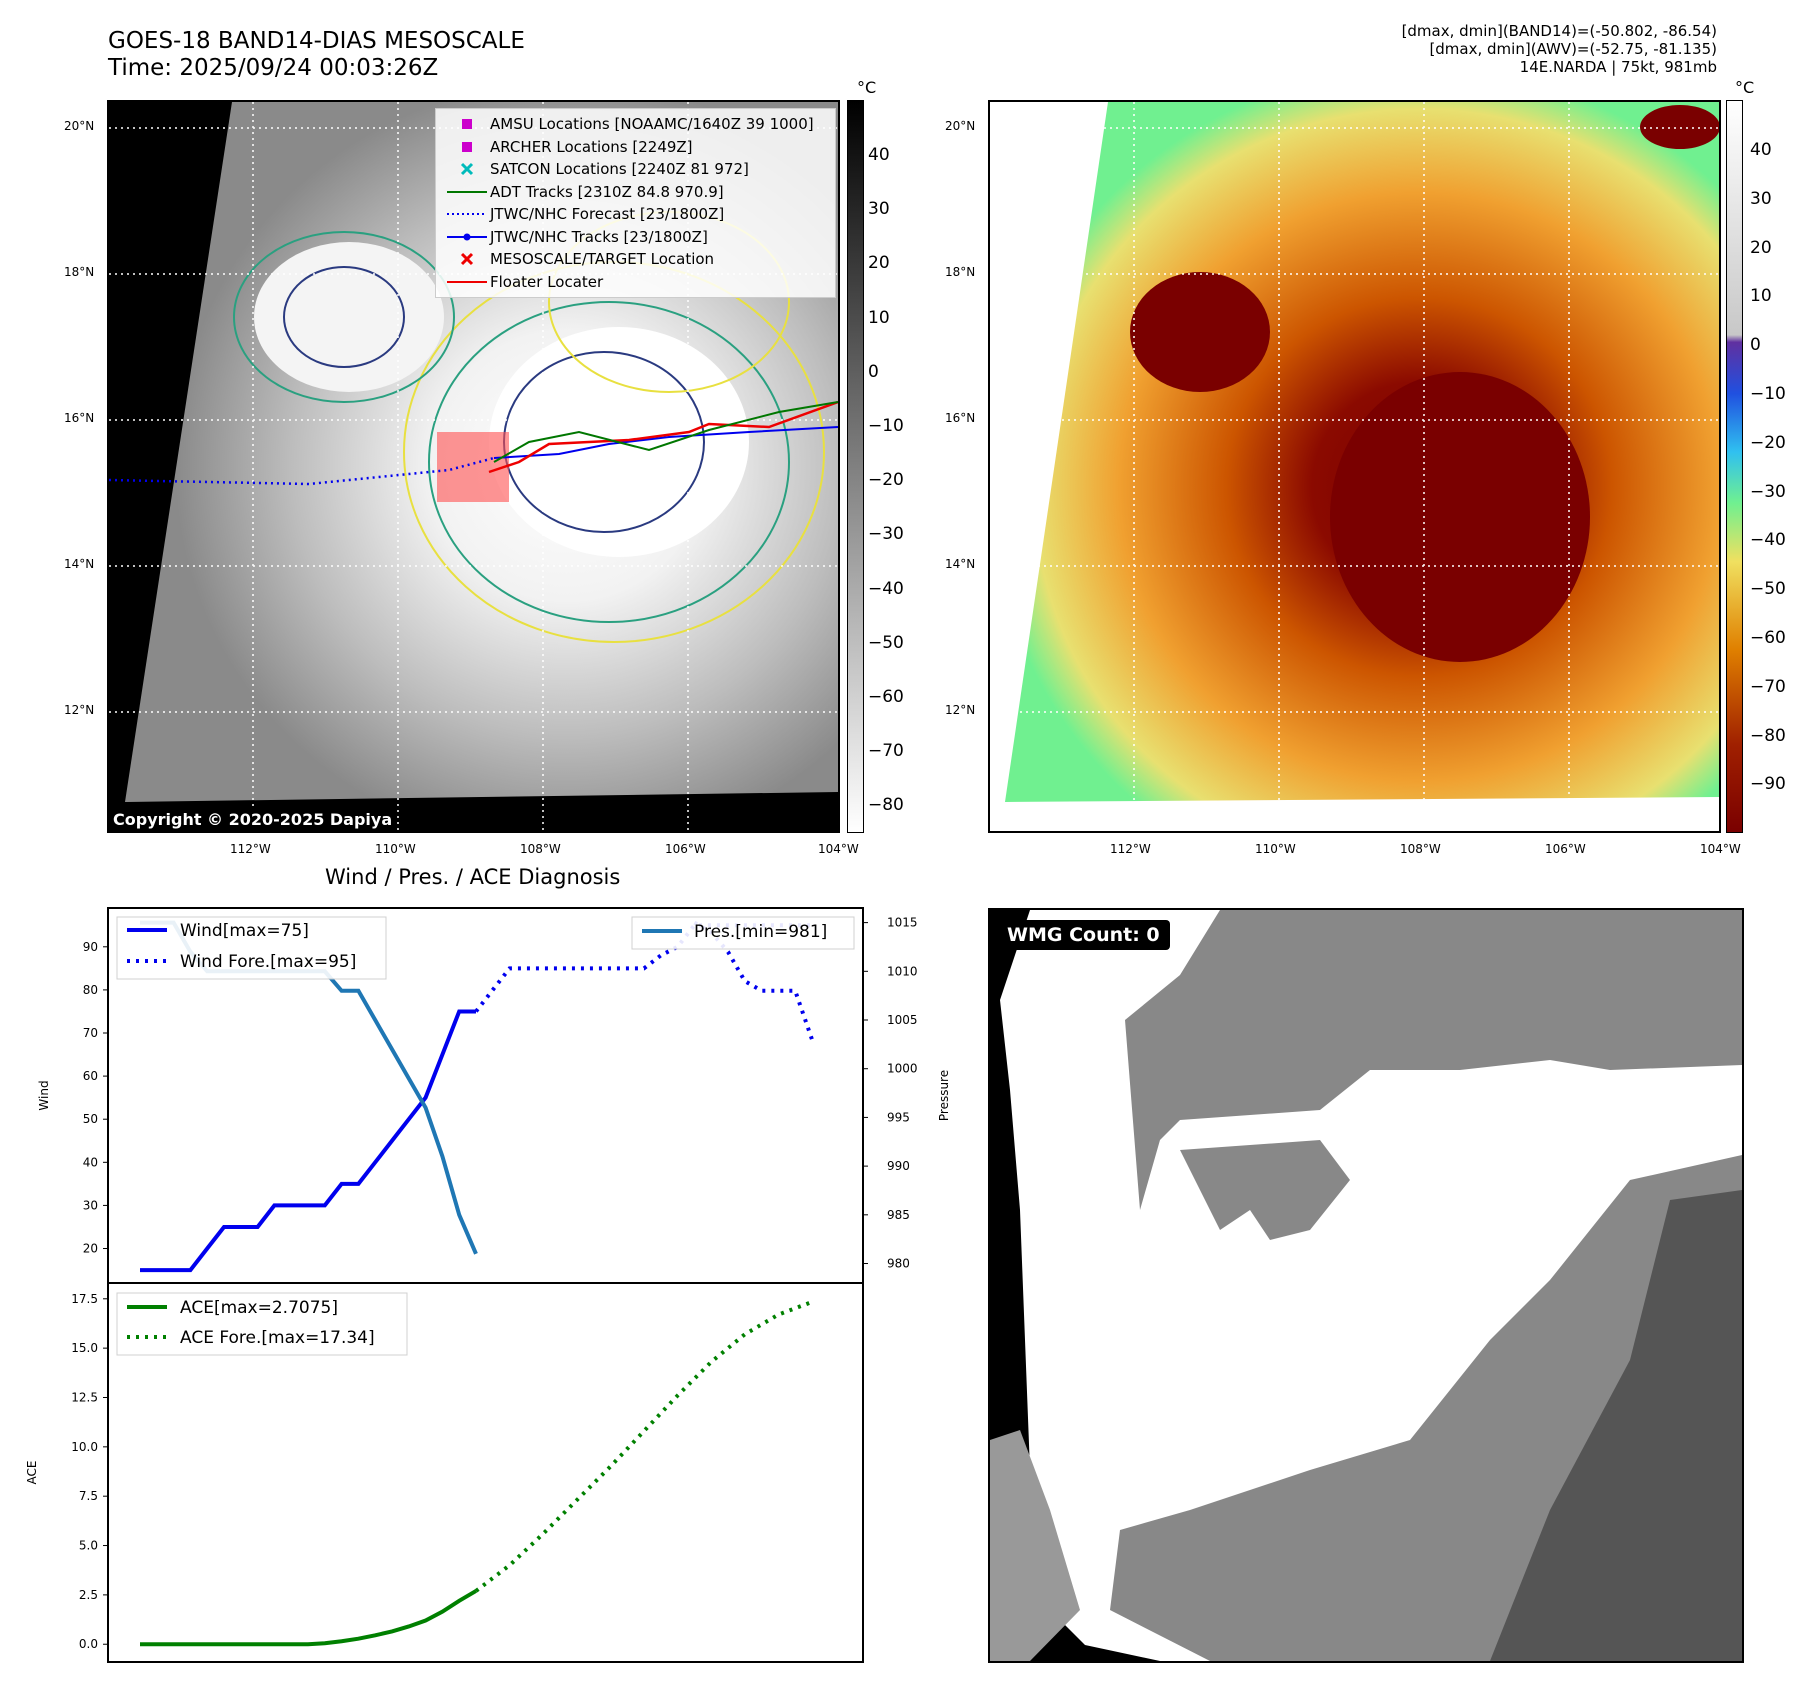 This screenshot has height=1690, width=1801. I want to click on red-line-icon, so click(467, 282).